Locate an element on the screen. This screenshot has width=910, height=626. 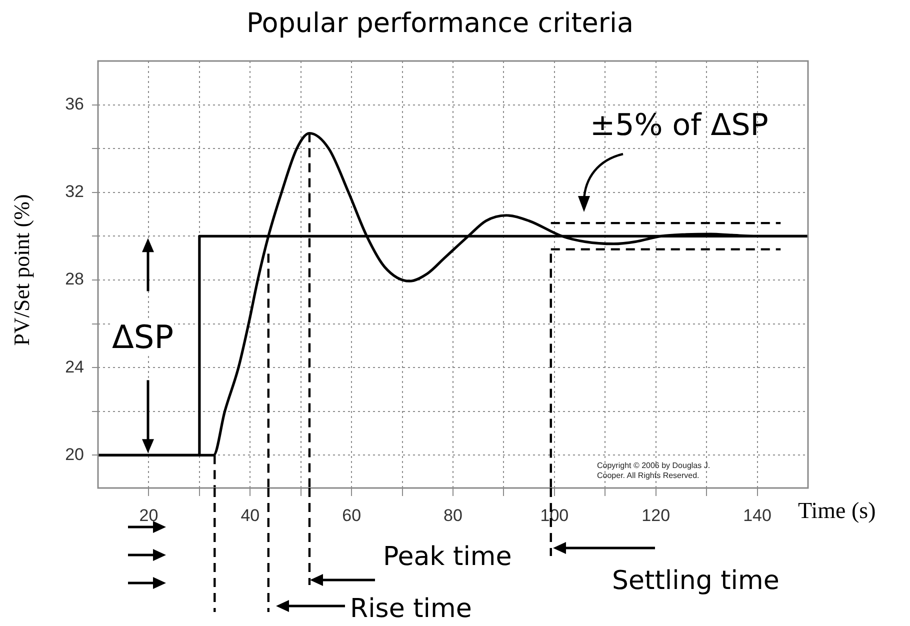
x-tick-label: 40 is located at coordinates (250, 515).